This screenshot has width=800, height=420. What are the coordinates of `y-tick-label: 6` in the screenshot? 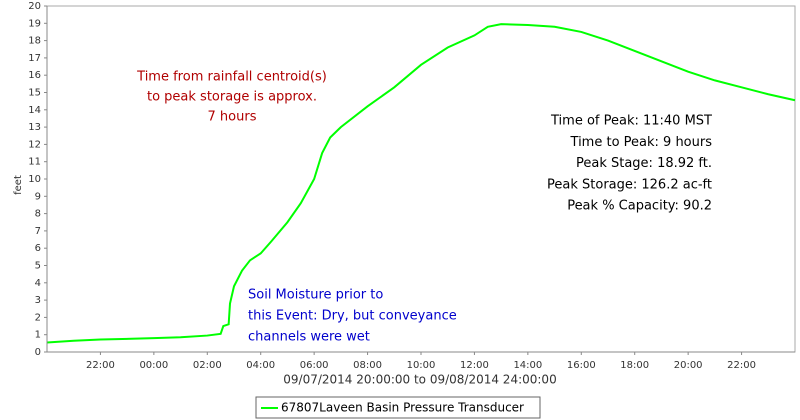 It's located at (38, 248).